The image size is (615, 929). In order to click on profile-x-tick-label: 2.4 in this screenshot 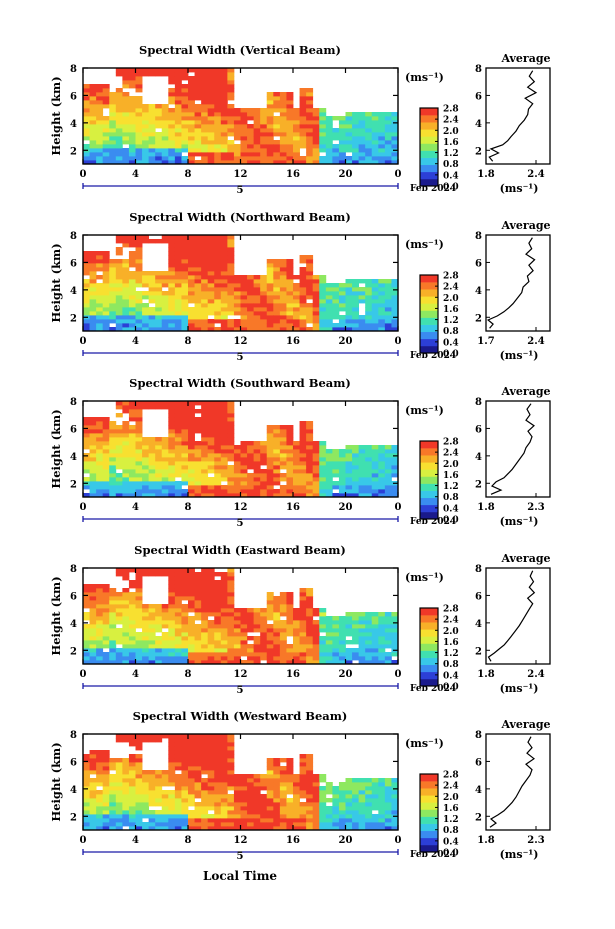, I will do `click(535, 174)`.